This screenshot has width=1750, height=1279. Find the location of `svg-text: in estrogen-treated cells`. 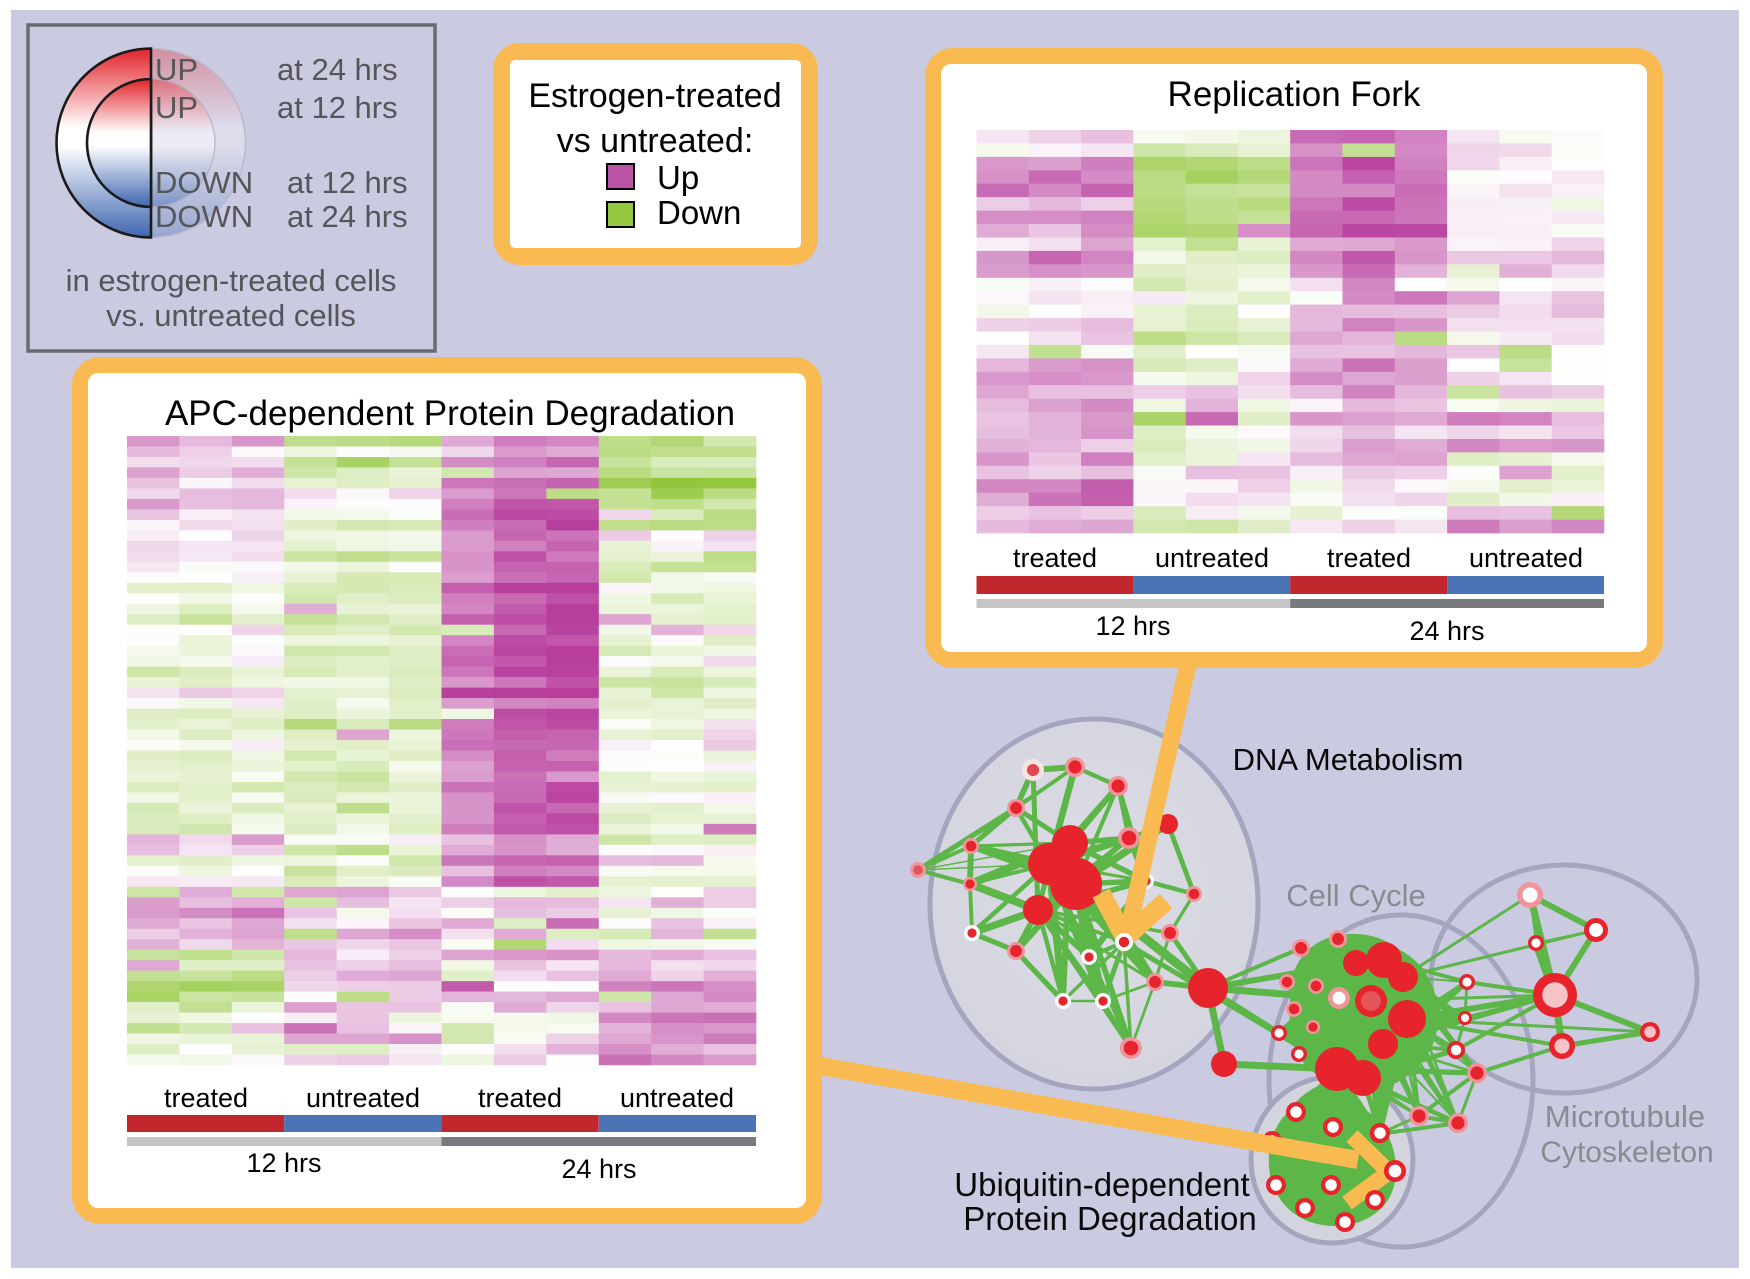

svg-text: in estrogen-treated cells is located at coordinates (231, 280).